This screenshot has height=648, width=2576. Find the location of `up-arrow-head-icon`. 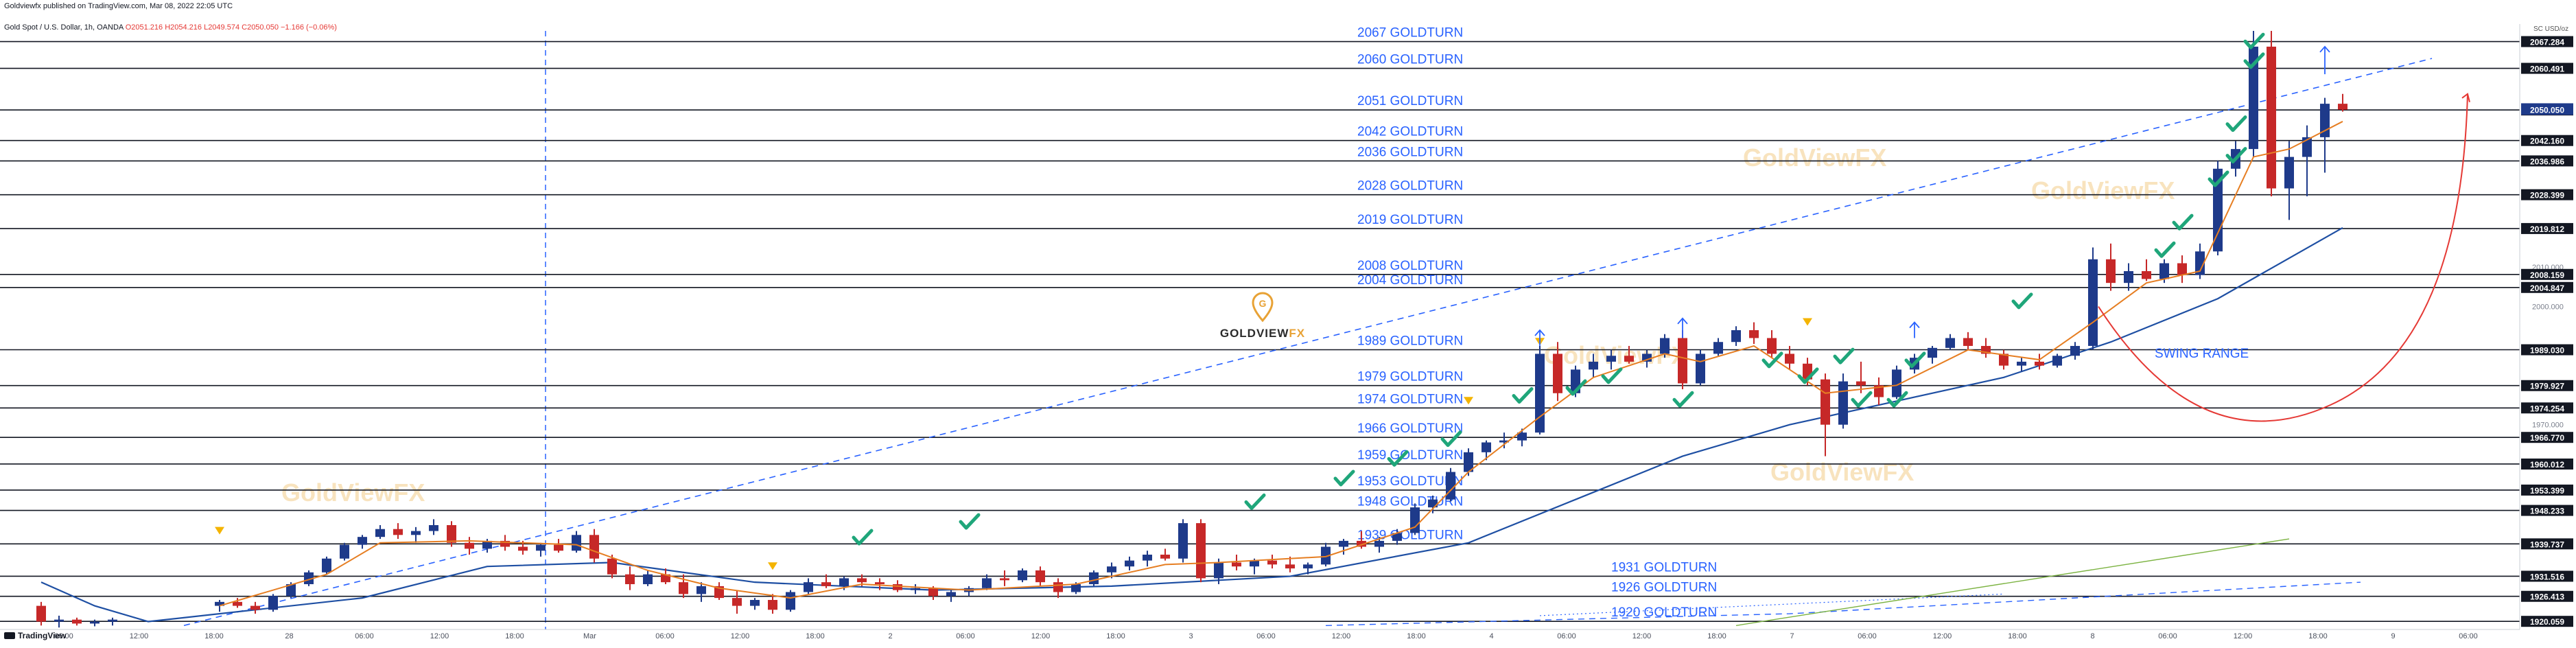

up-arrow-head-icon is located at coordinates (1914, 325).